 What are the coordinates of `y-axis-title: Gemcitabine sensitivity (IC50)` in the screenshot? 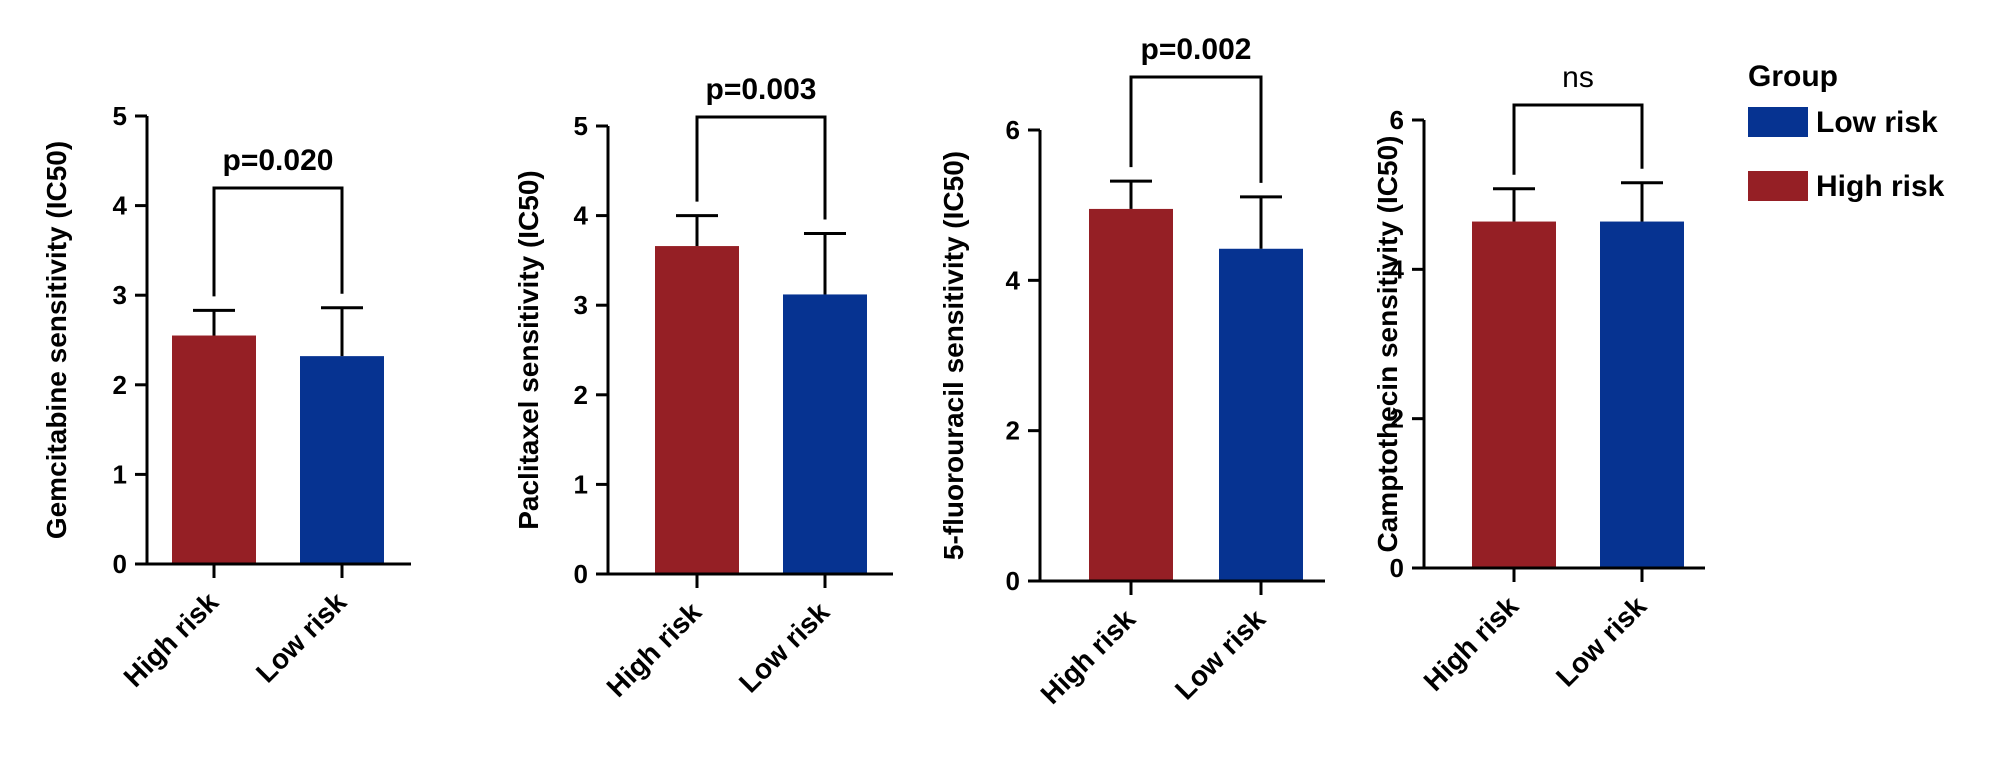 It's located at (56, 340).